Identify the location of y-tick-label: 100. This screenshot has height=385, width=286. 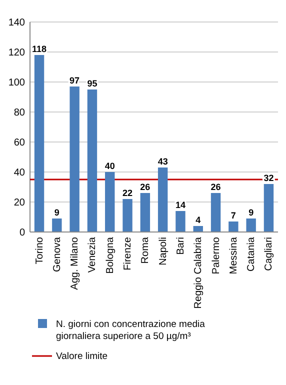
(17, 83).